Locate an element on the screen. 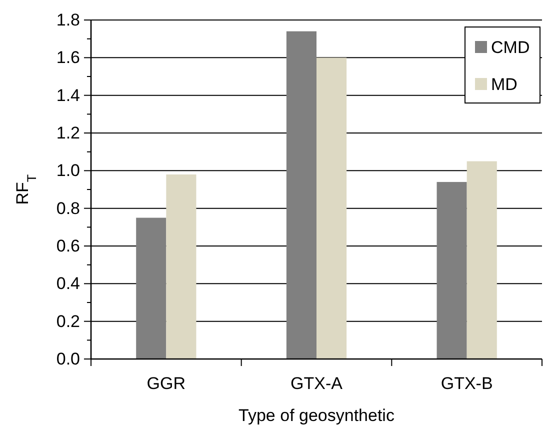  y-tick-label: 0.2 is located at coordinates (68, 321).